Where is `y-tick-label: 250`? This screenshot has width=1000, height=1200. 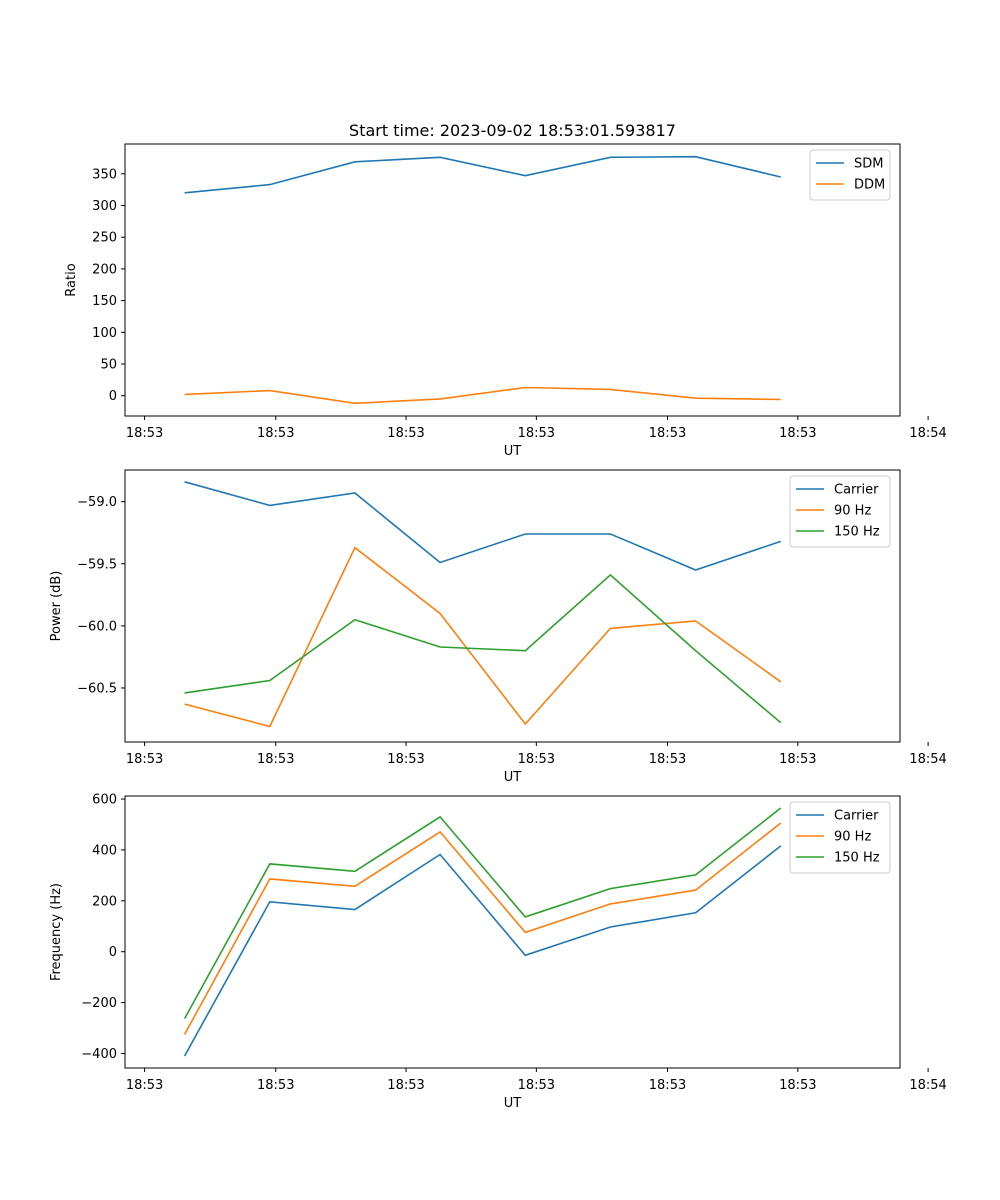 y-tick-label: 250 is located at coordinates (104, 238).